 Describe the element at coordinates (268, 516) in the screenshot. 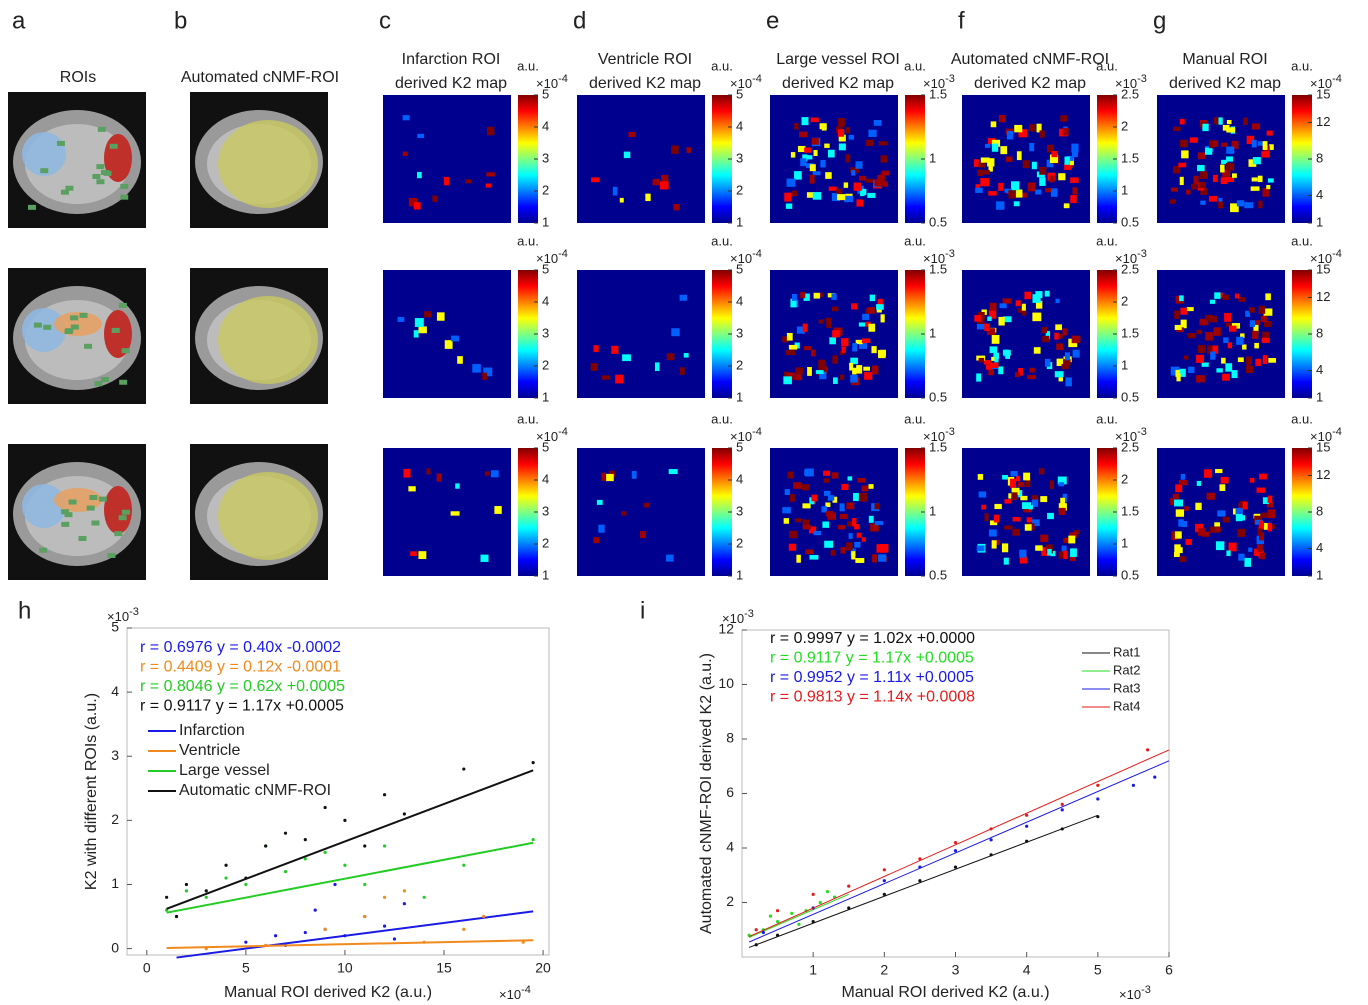

I see `roi-auto` at that location.